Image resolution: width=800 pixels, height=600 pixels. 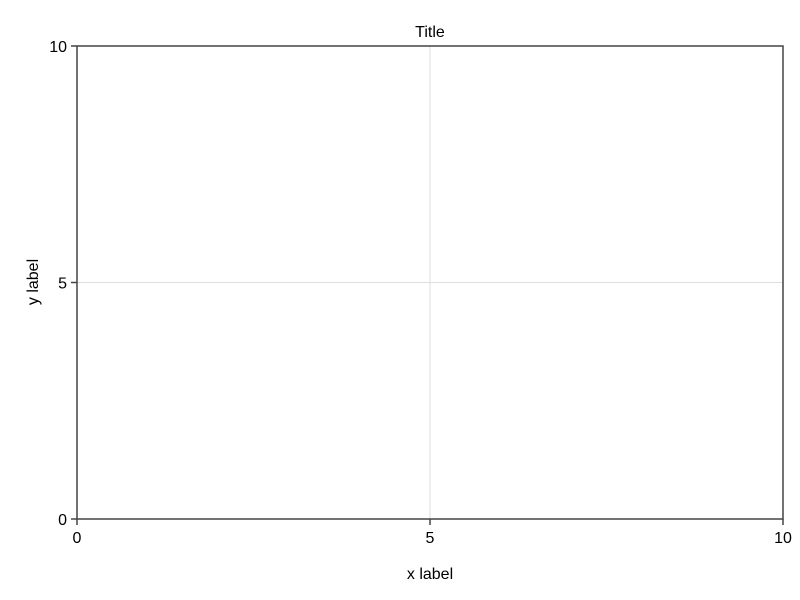 I want to click on x-tick-label-1: 5, so click(x=430, y=538).